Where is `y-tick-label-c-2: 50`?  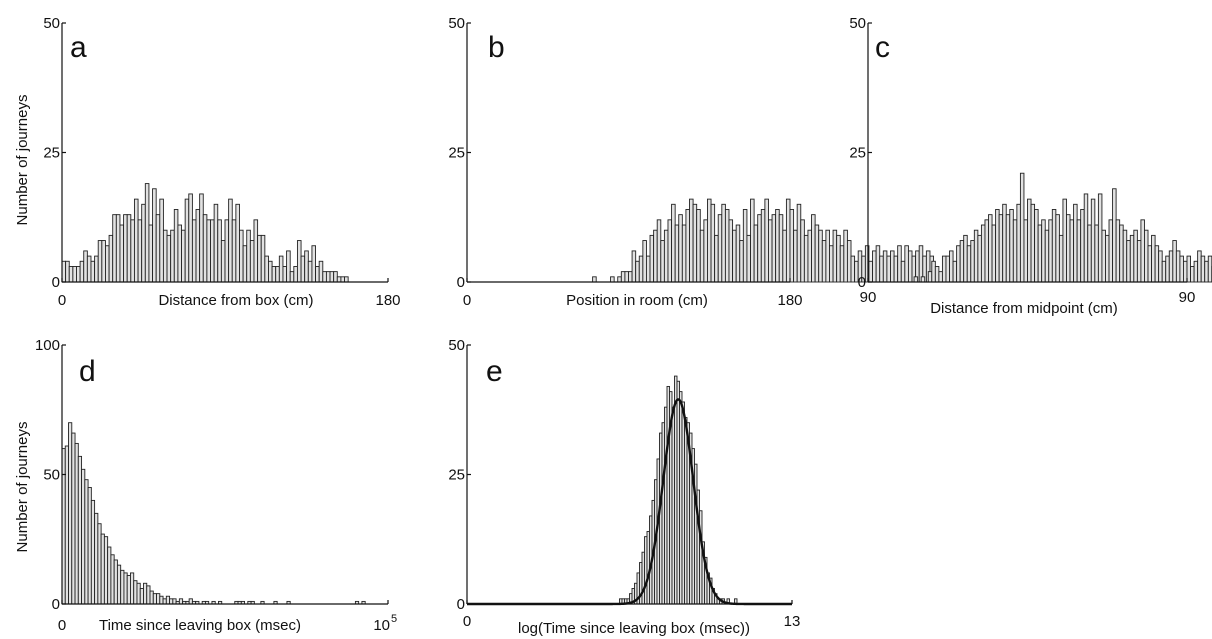
y-tick-label-c-2: 50 is located at coordinates (857, 23).